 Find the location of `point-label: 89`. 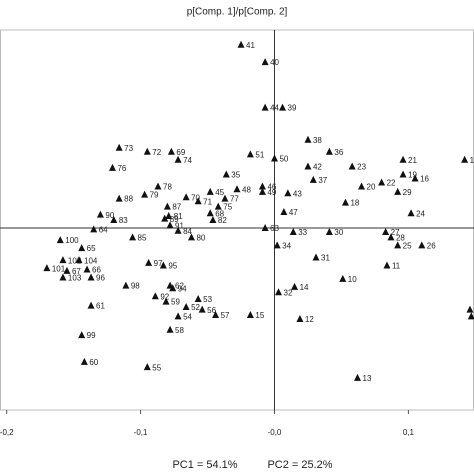

point-label: 89 is located at coordinates (174, 219).